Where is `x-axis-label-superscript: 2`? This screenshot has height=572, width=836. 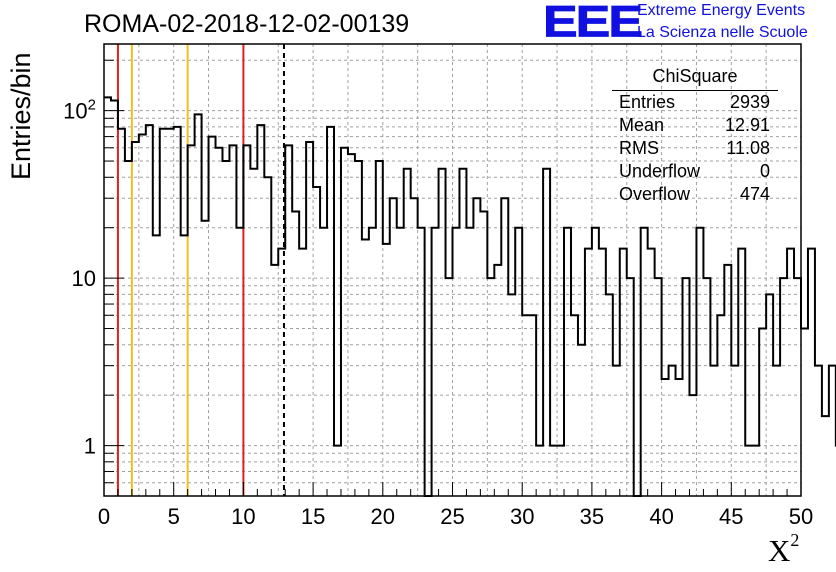
x-axis-label-superscript: 2 is located at coordinates (795, 539).